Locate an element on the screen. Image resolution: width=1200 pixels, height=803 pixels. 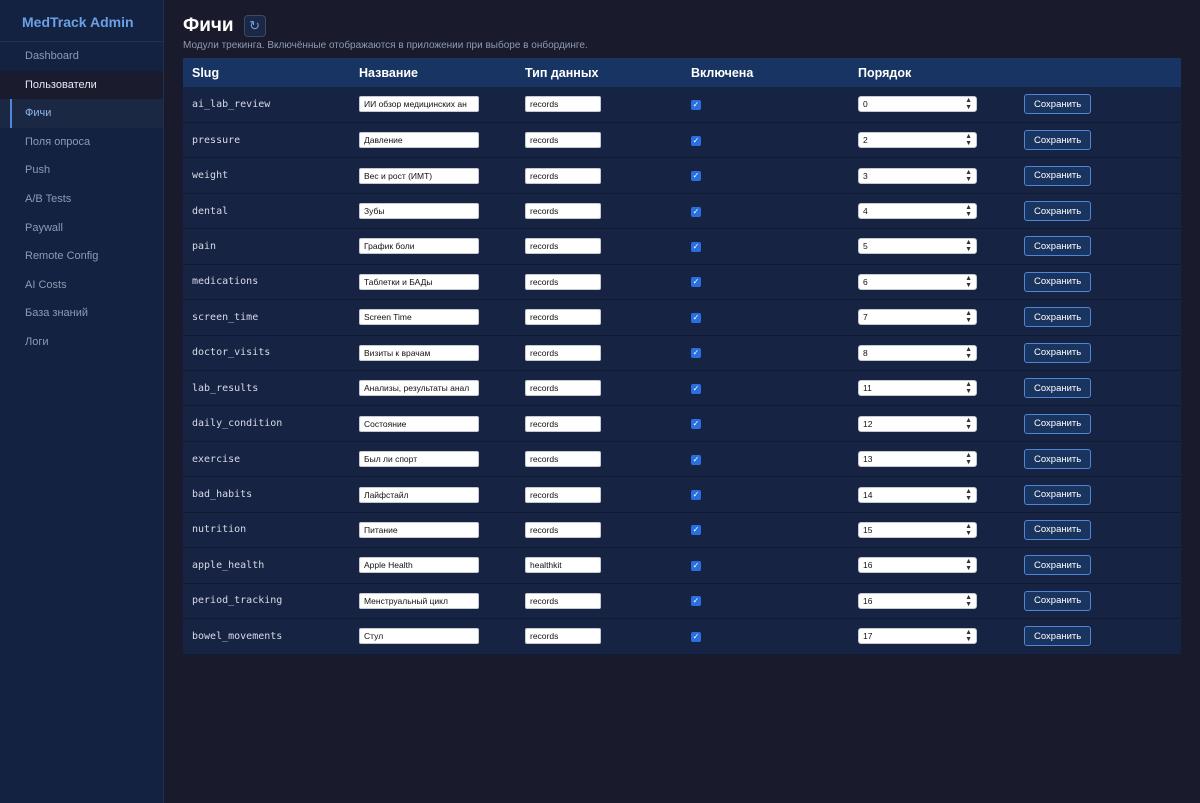
order-stepper: 3 ▲ ▼ is located at coordinates (917, 175).